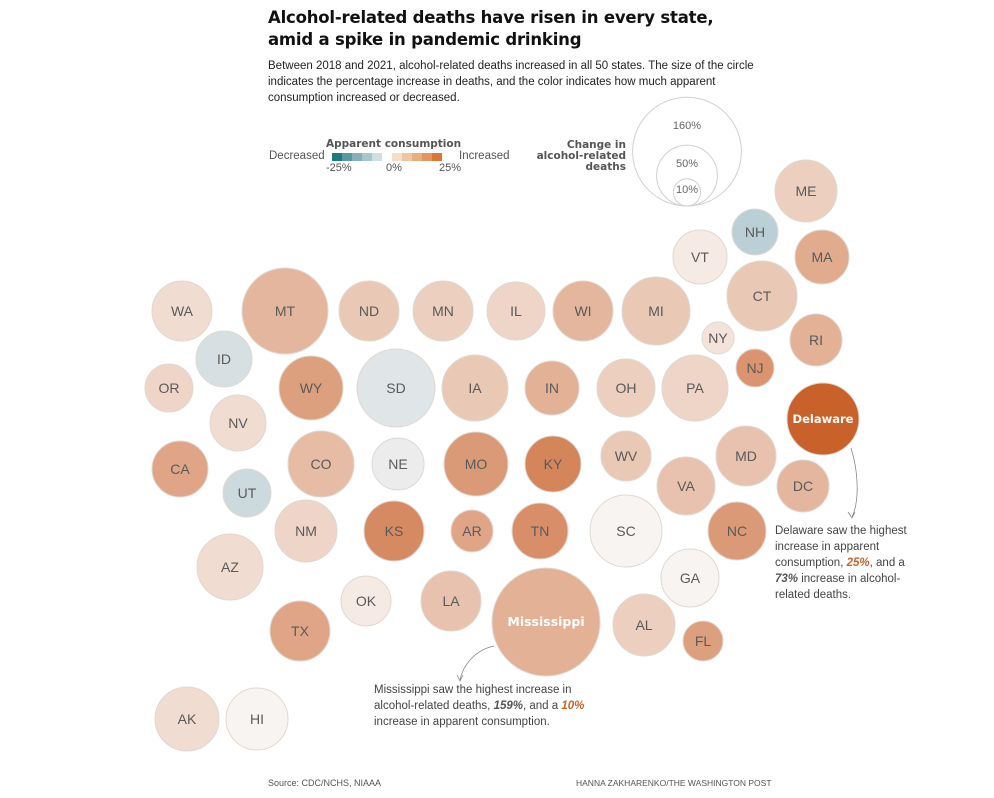 The width and height of the screenshot is (994, 798). I want to click on state-bubble-nm: NM, so click(306, 531).